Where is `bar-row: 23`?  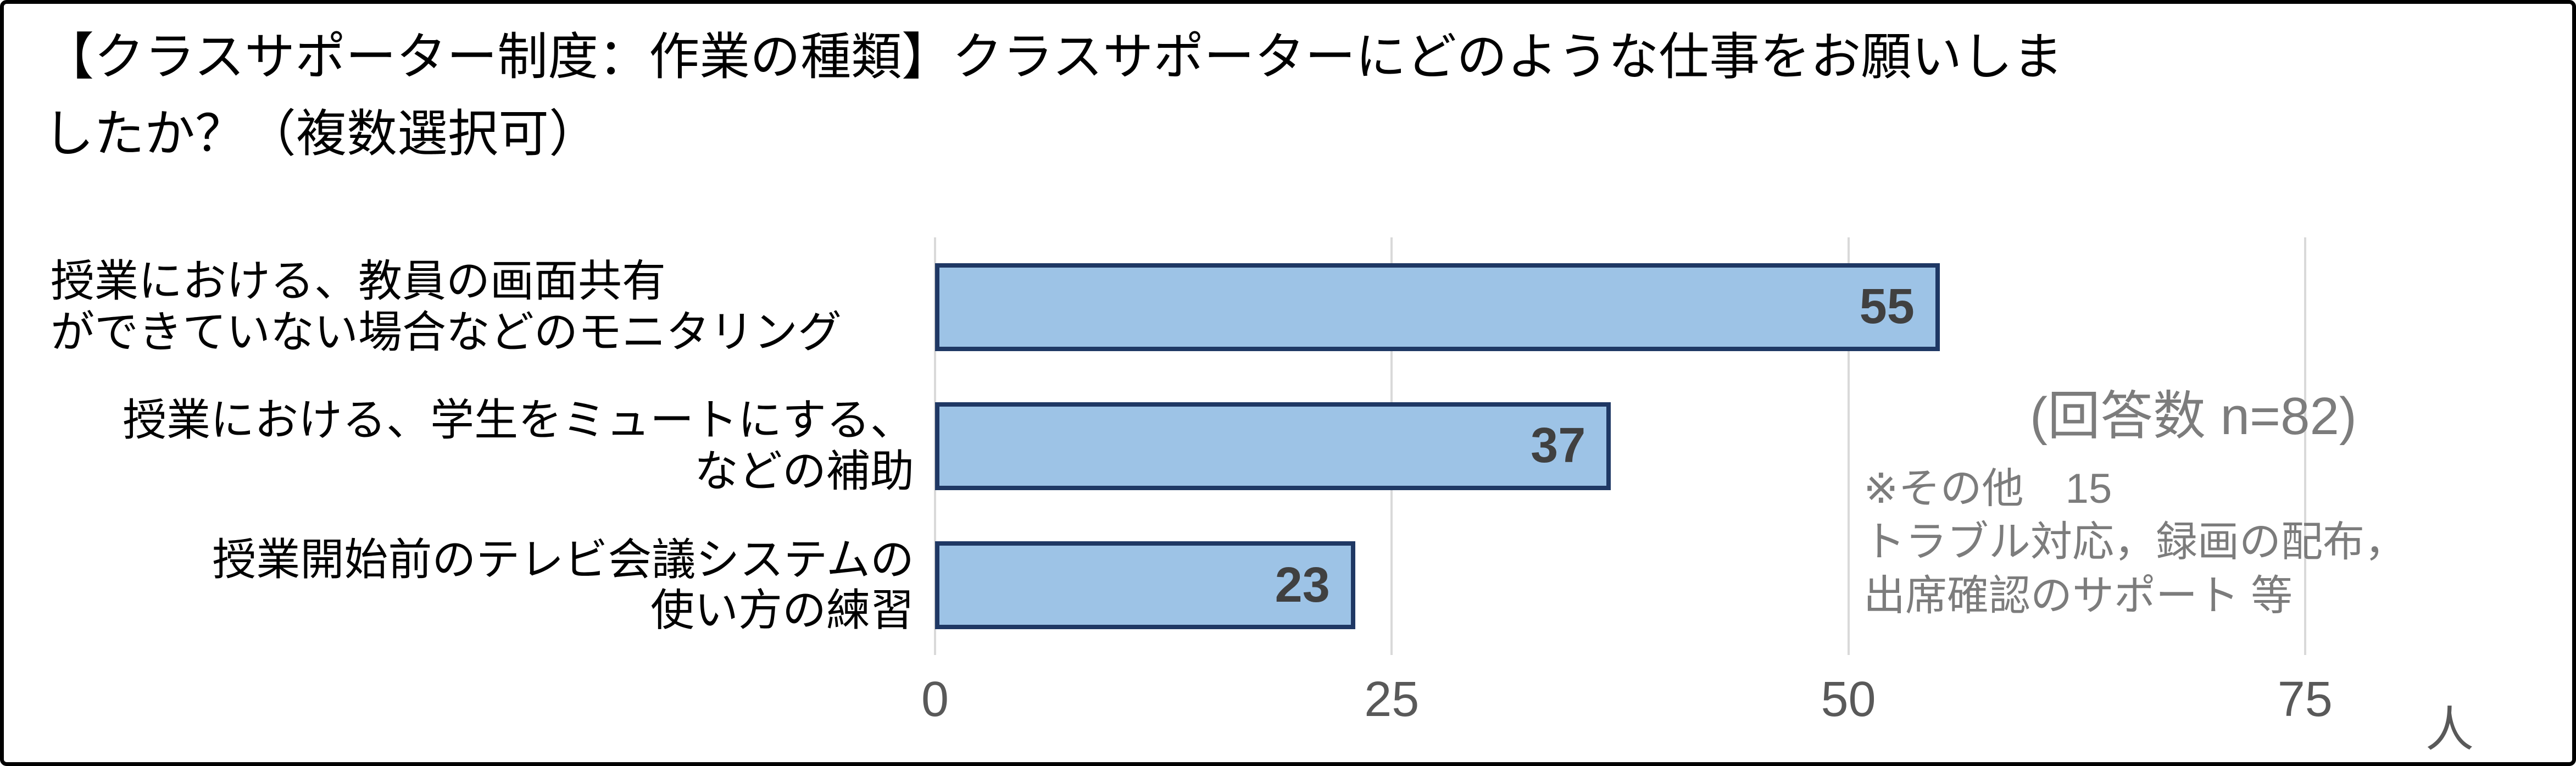
bar-row: 23 is located at coordinates (1666, 585).